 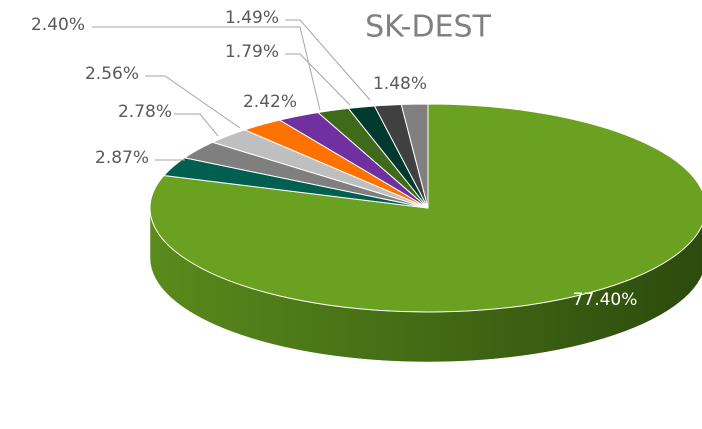 I want to click on data-label: 2.40%, so click(x=58, y=25).